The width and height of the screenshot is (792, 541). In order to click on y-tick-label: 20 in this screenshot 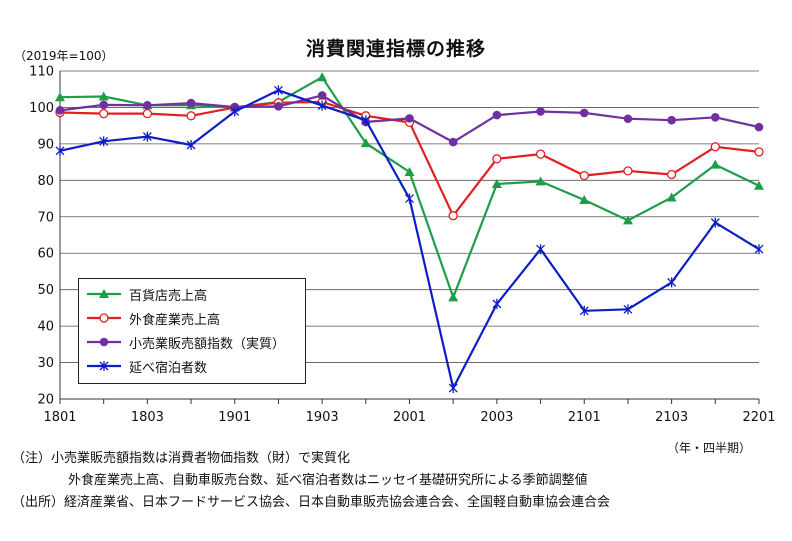, I will do `click(45, 400)`.